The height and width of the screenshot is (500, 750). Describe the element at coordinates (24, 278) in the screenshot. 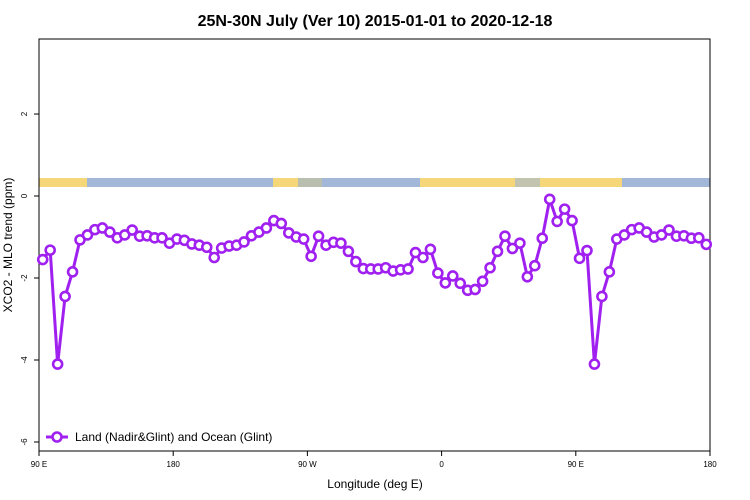

I see `y-tick-label: -2` at that location.